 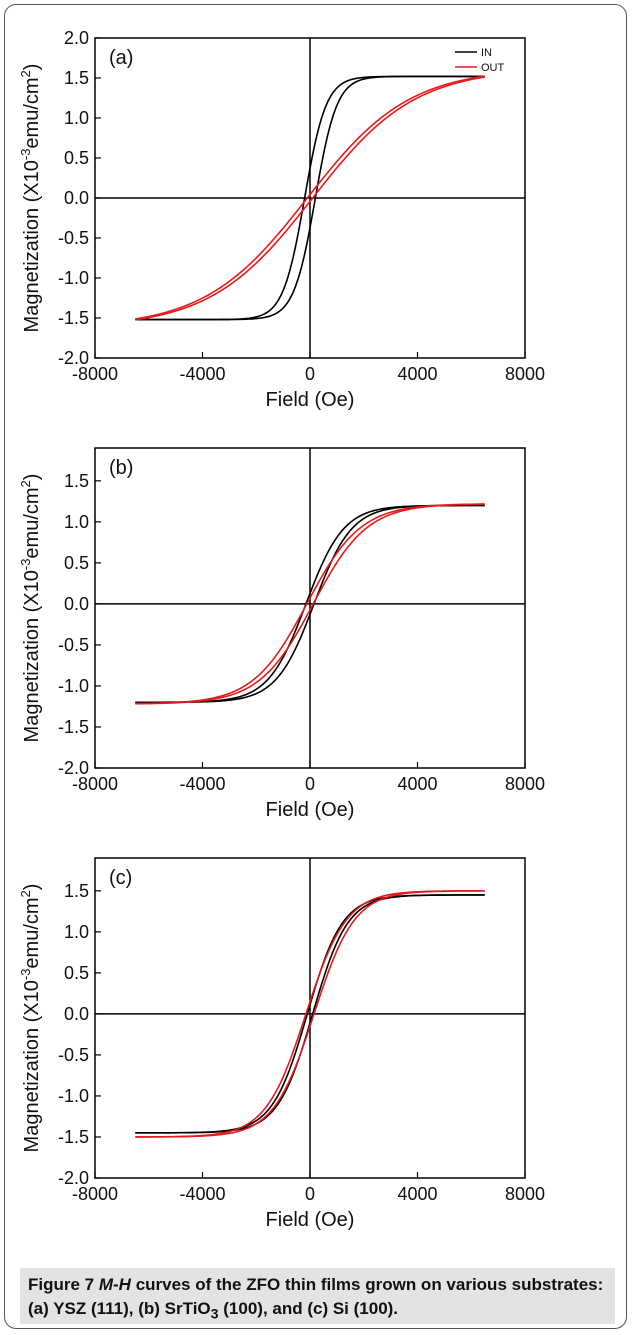 I want to click on caption-background, so click(x=317, y=1296).